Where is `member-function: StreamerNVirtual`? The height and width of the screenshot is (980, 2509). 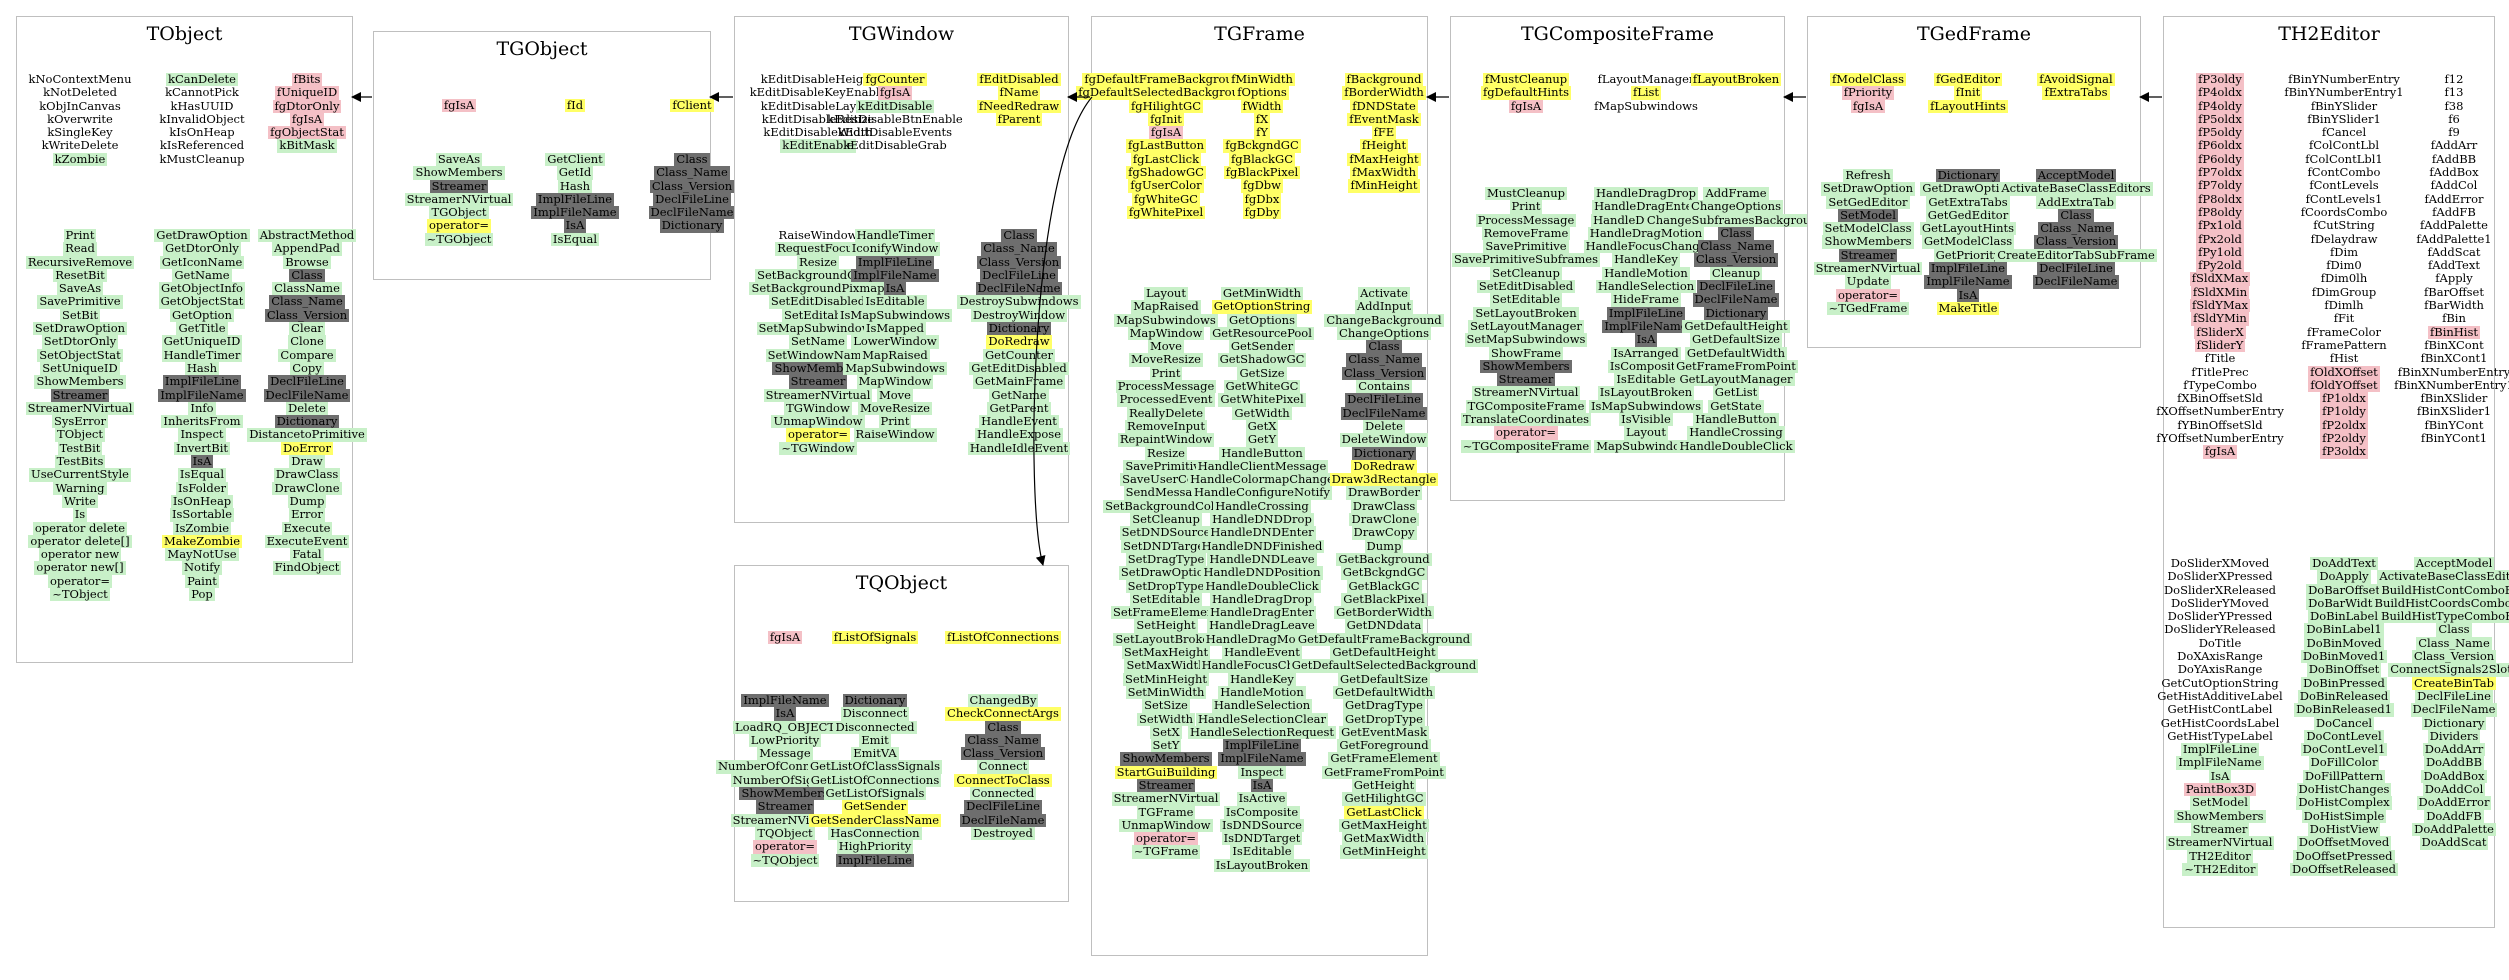 member-function: StreamerNVirtual is located at coordinates (1868, 268).